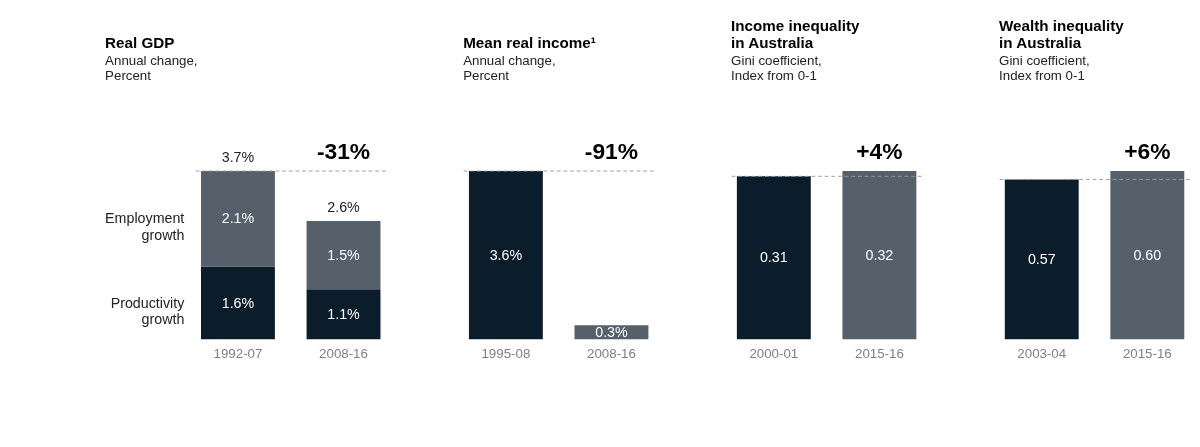 The width and height of the screenshot is (1200, 447). What do you see at coordinates (140, 43) in the screenshot?
I see `chart-title: Real GDP` at bounding box center [140, 43].